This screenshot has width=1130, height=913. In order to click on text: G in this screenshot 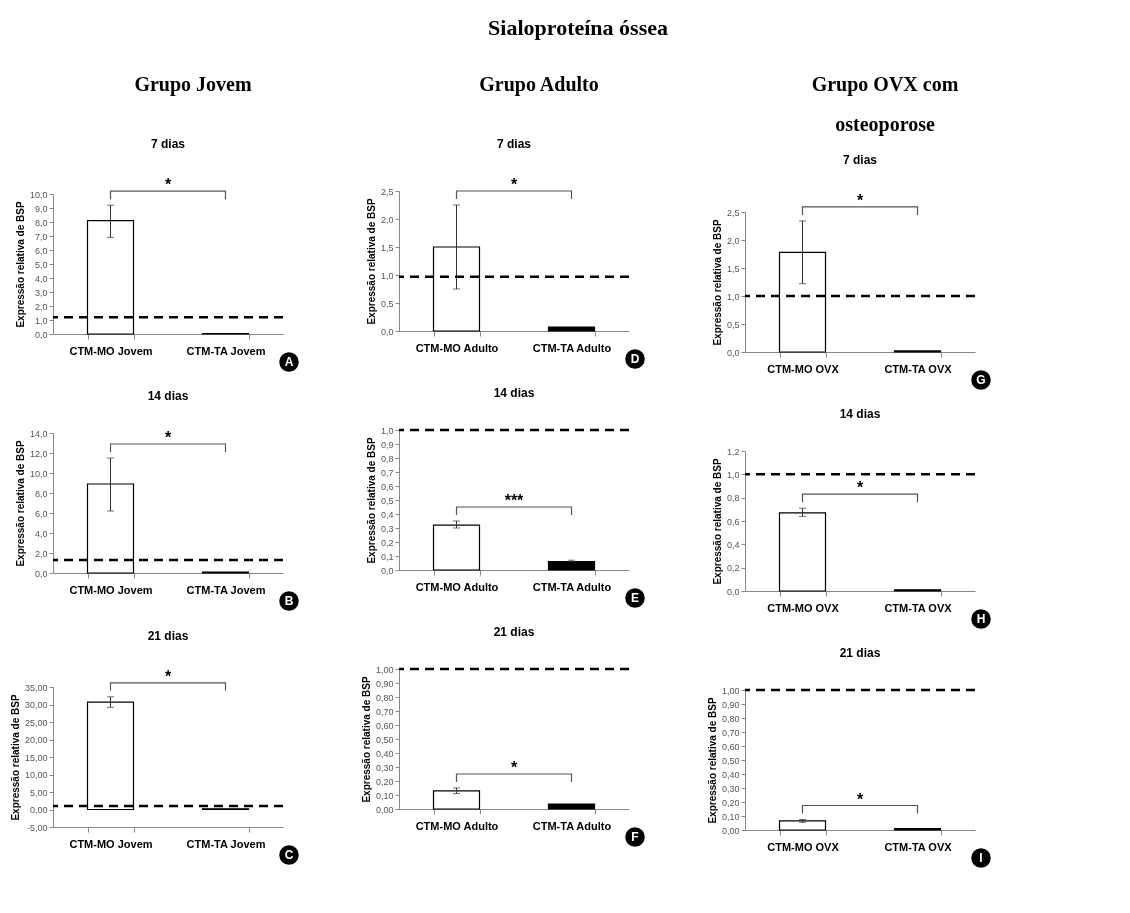, I will do `click(981, 380)`.